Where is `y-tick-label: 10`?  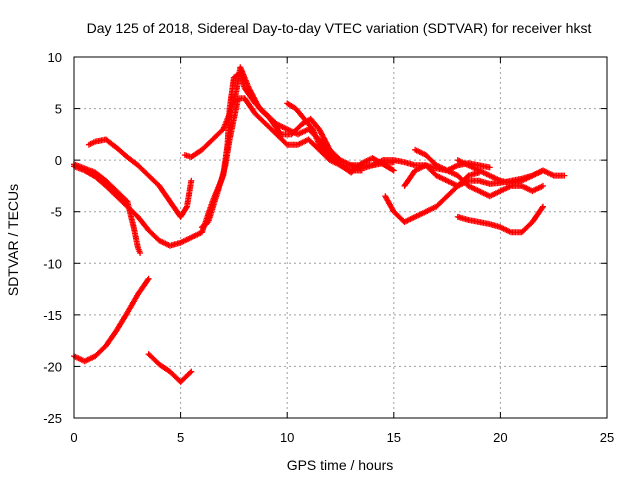 y-tick-label: 10 is located at coordinates (55, 57).